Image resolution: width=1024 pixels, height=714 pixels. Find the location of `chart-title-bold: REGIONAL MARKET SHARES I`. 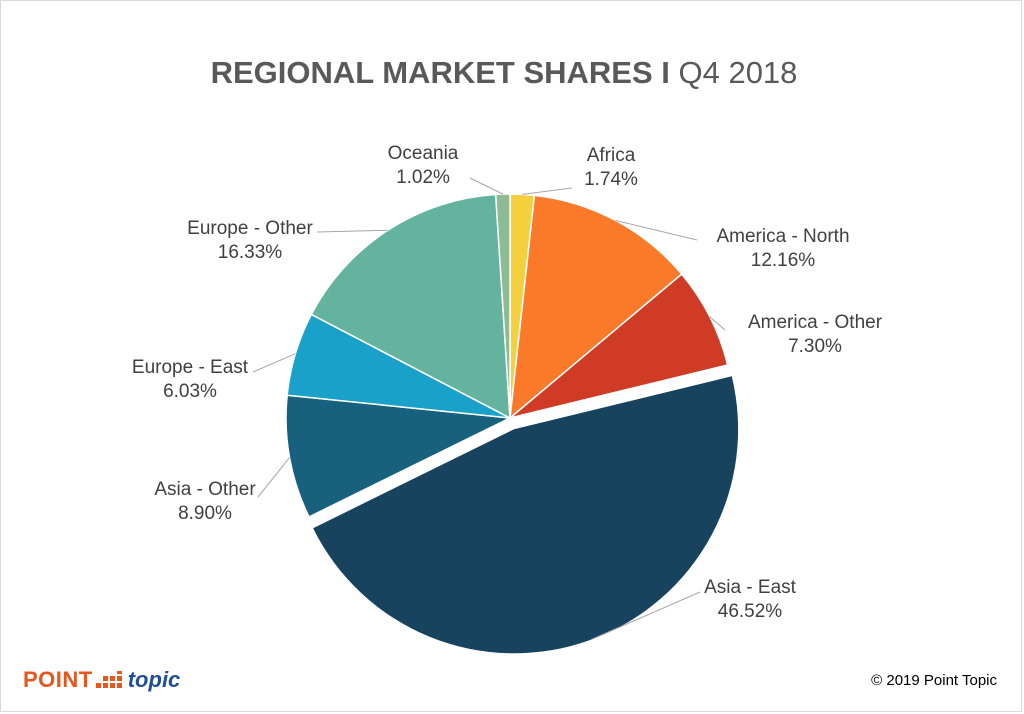

chart-title-bold: REGIONAL MARKET SHARES I is located at coordinates (440, 72).